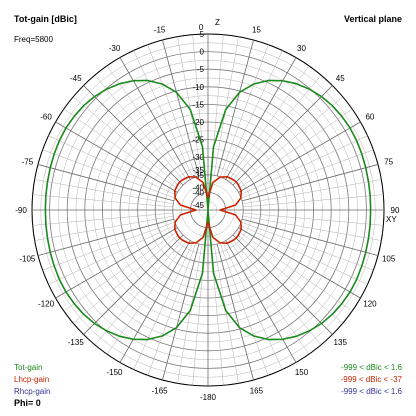 Image resolution: width=416 pixels, height=416 pixels. What do you see at coordinates (46, 117) in the screenshot?
I see `angle-tick-label: -60` at bounding box center [46, 117].